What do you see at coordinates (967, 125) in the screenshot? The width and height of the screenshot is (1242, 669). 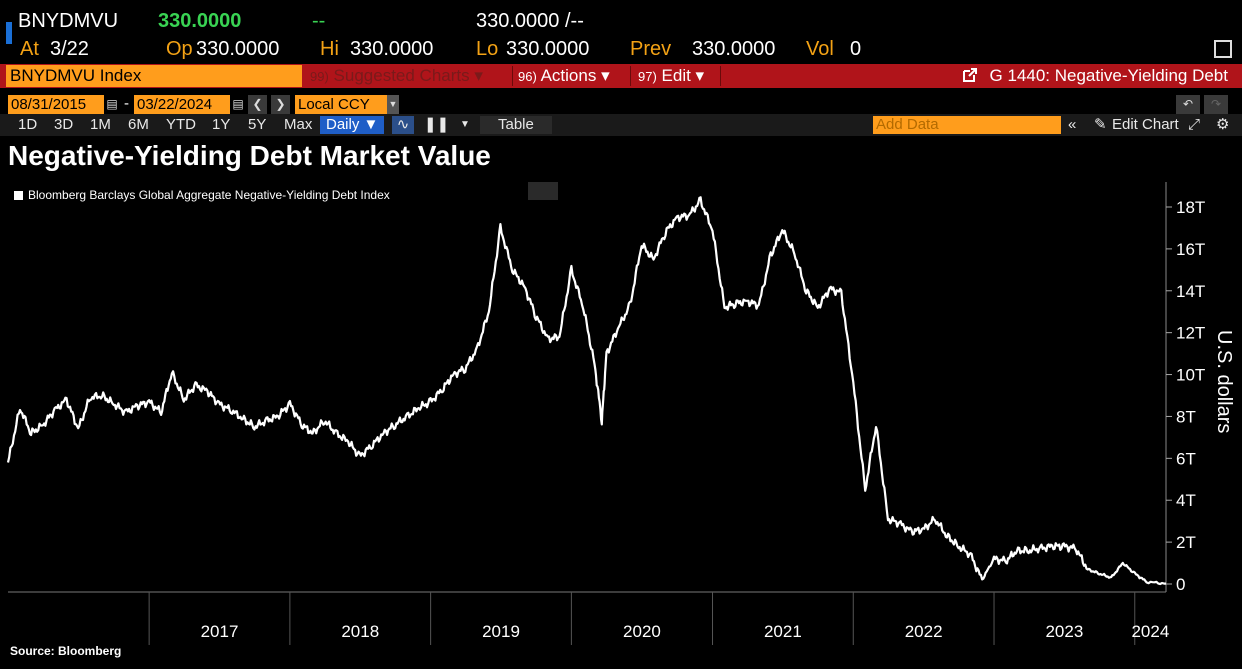 I see `add-data-input: Add Data` at bounding box center [967, 125].